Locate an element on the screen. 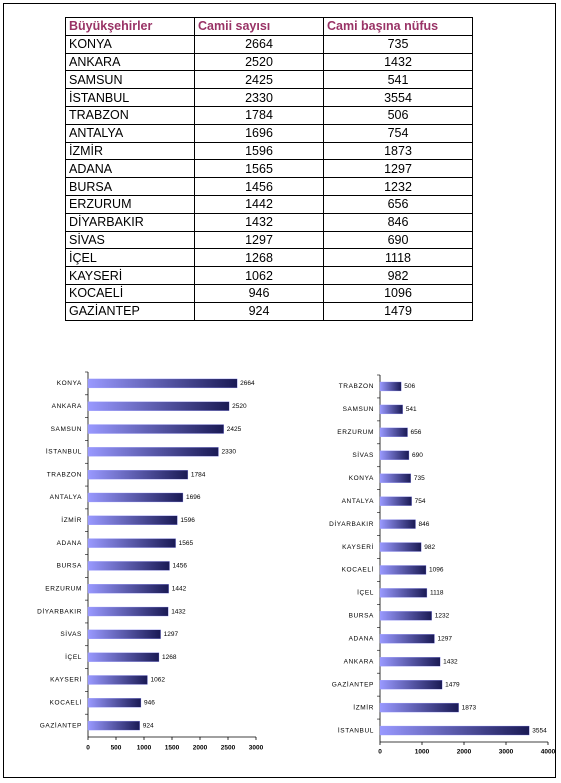 Image resolution: width=561 pixels, height=783 pixels. value-label: 1268 is located at coordinates (169, 657).